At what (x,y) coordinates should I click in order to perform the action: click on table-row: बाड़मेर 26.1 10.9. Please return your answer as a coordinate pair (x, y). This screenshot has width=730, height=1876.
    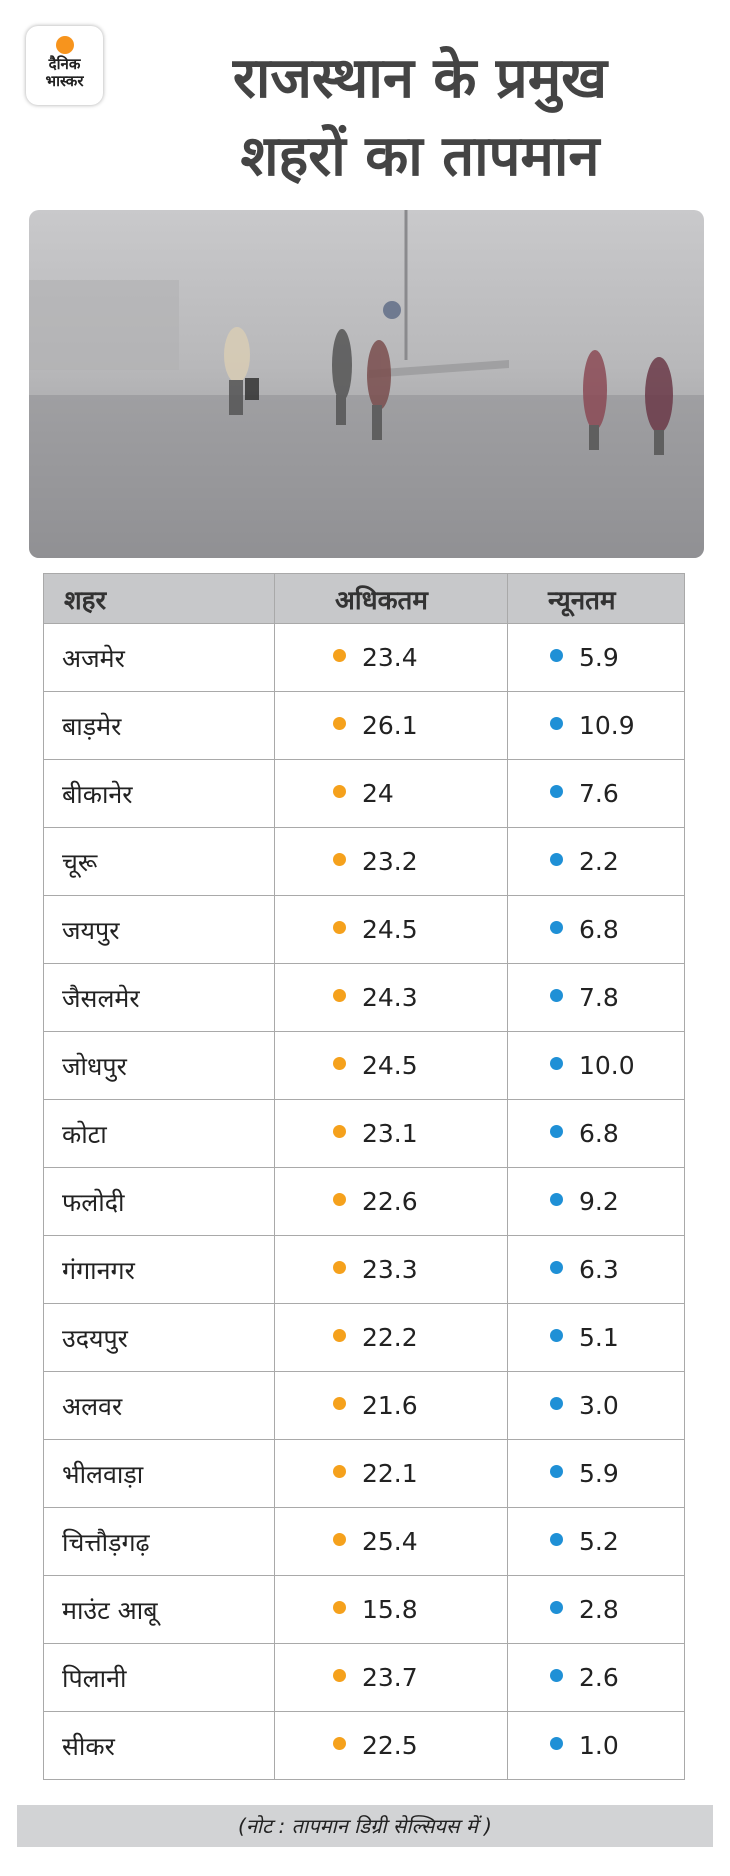
    Looking at the image, I should click on (364, 725).